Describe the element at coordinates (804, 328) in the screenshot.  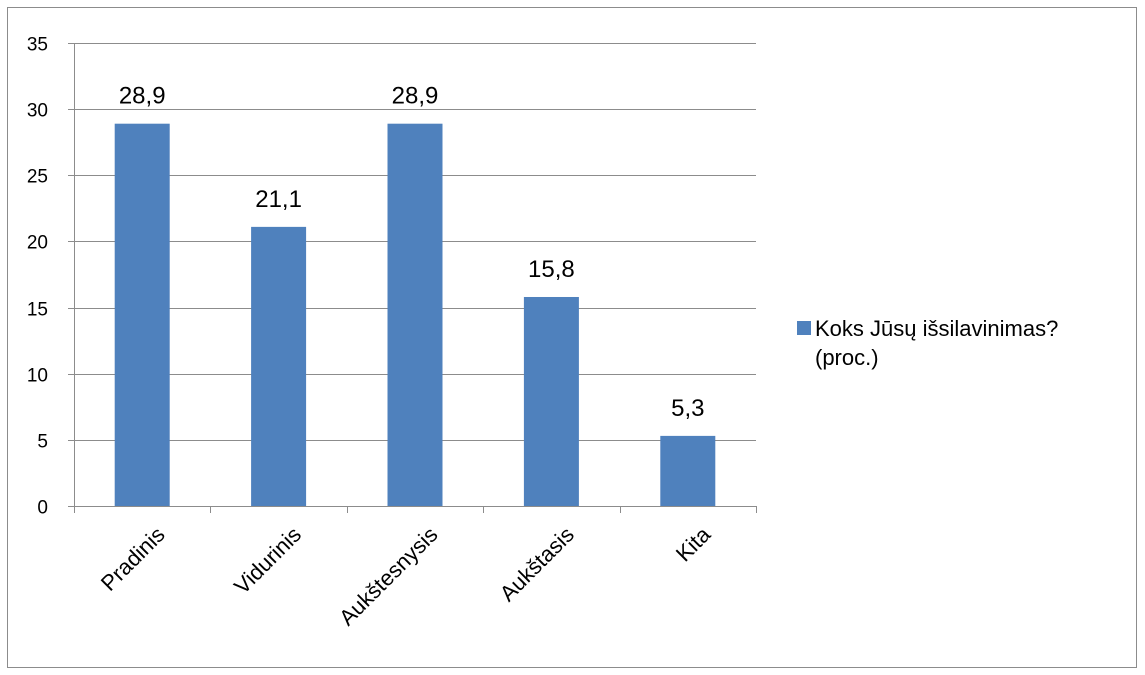
I see `legend-swatch` at that location.